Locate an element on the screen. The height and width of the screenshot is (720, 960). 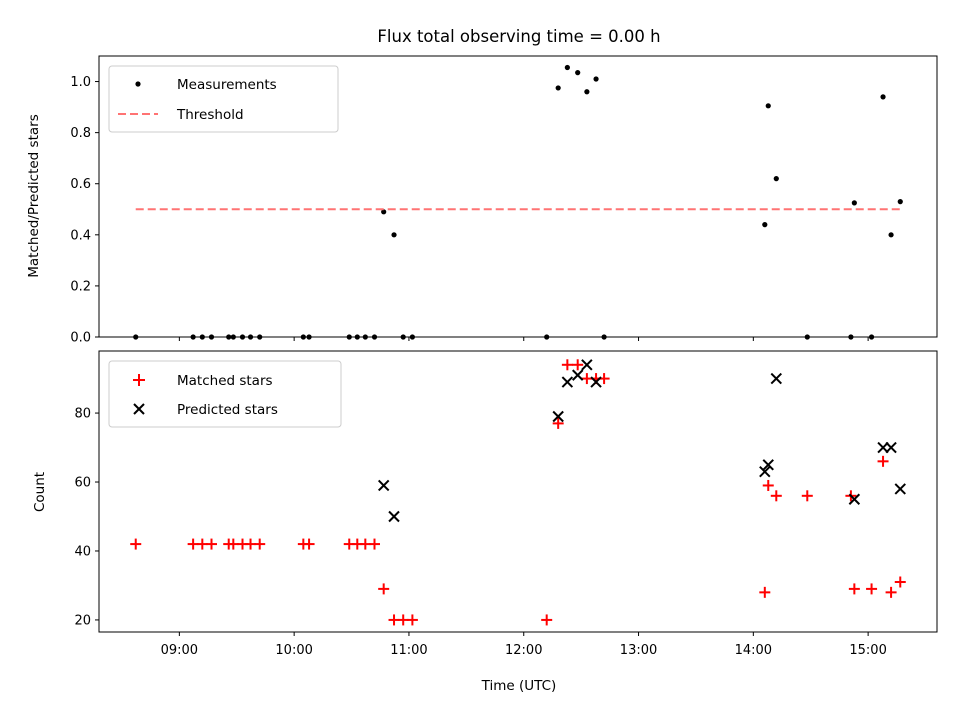
x-tick-label: 14:00 is located at coordinates (753, 650).